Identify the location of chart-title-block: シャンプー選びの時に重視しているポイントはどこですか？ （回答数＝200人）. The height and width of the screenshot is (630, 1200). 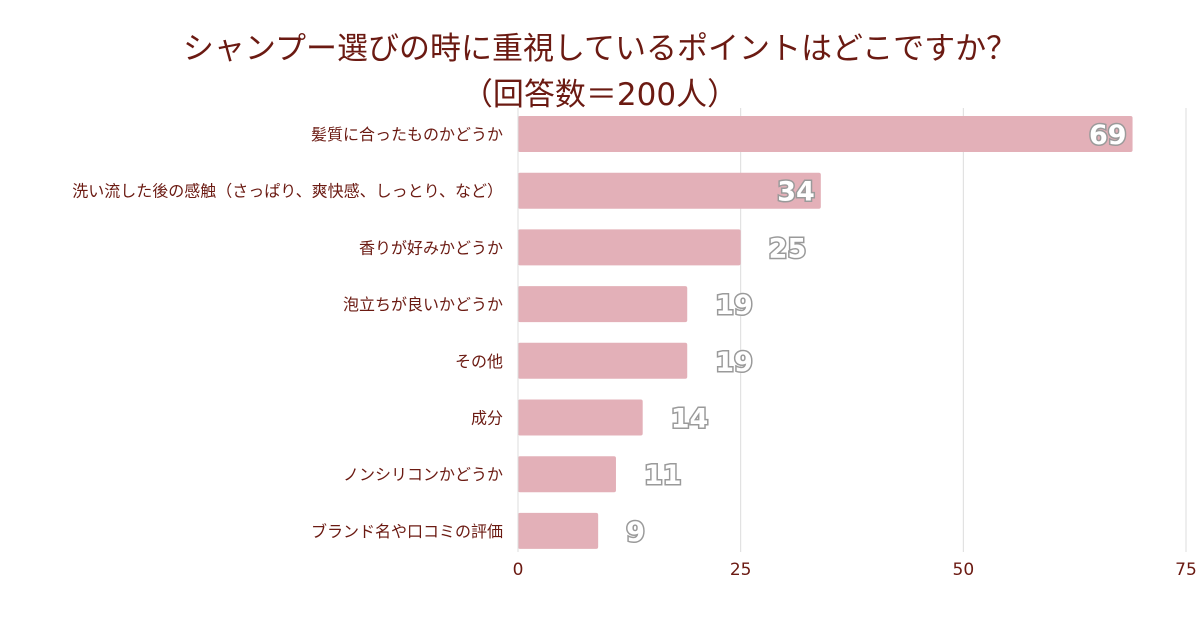
(600, 72).